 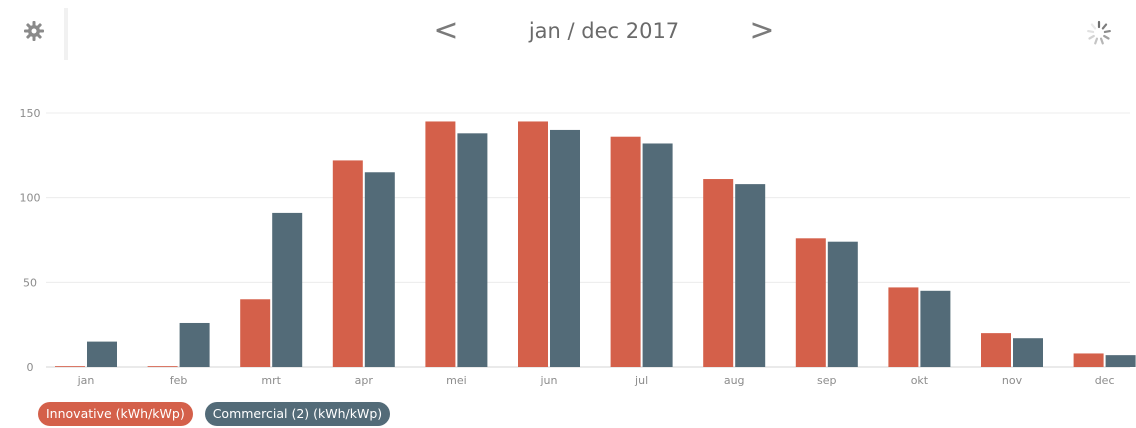 What do you see at coordinates (347, 263) in the screenshot?
I see `bar-innovative-apr` at bounding box center [347, 263].